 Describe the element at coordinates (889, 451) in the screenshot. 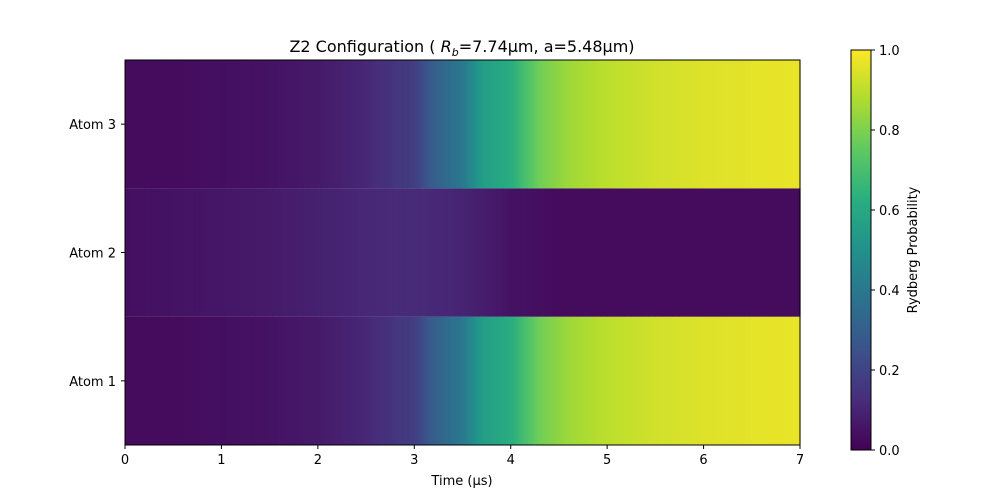

I see `colorbar-tick-label: 0.0` at that location.